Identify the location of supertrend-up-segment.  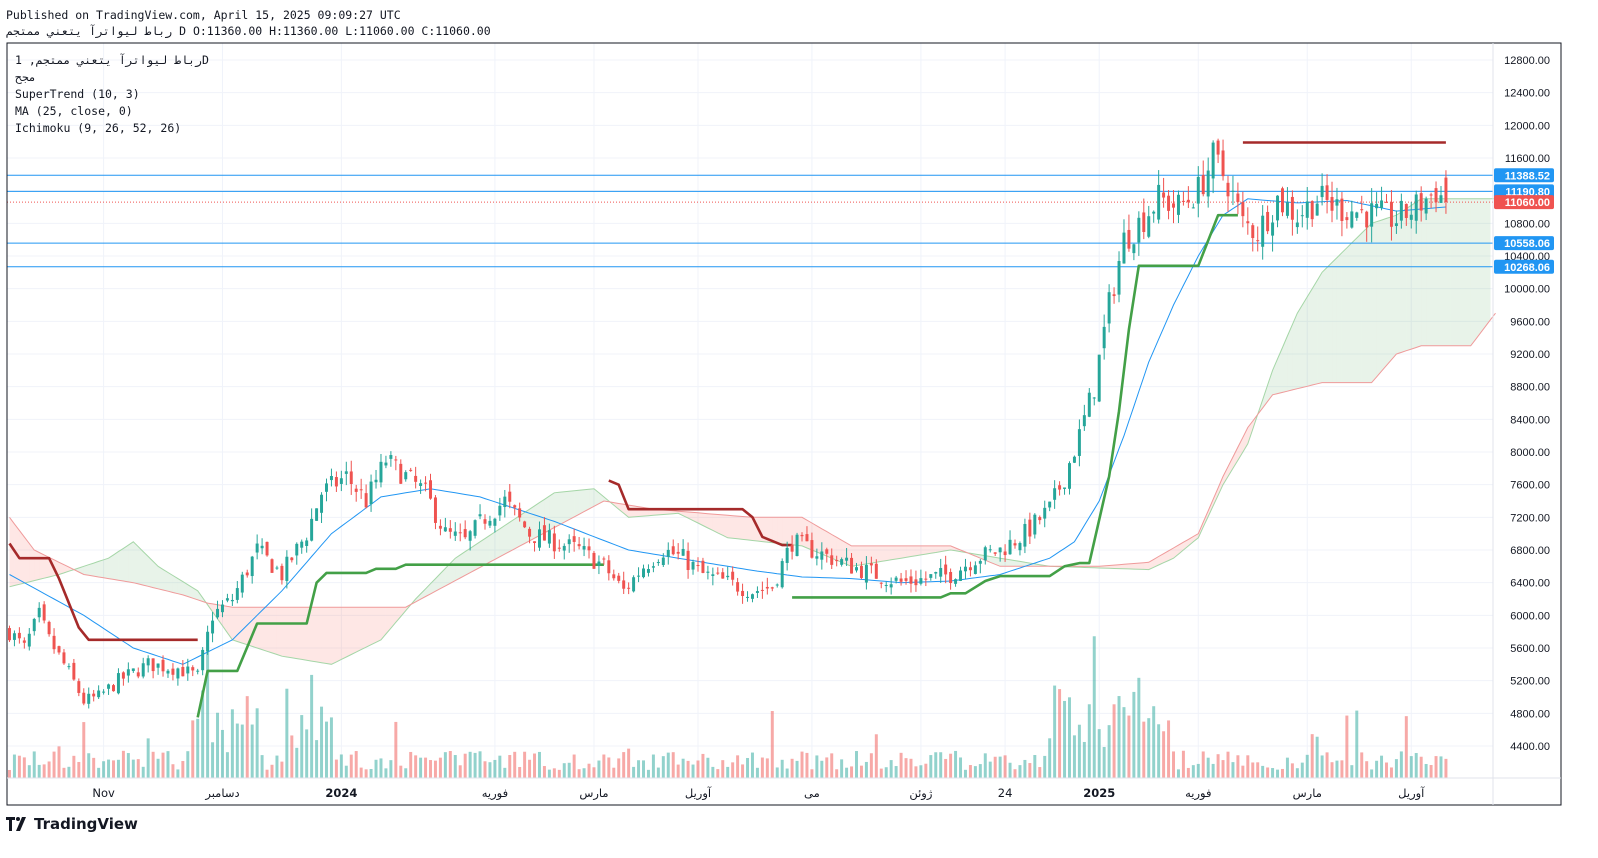
(1015, 406).